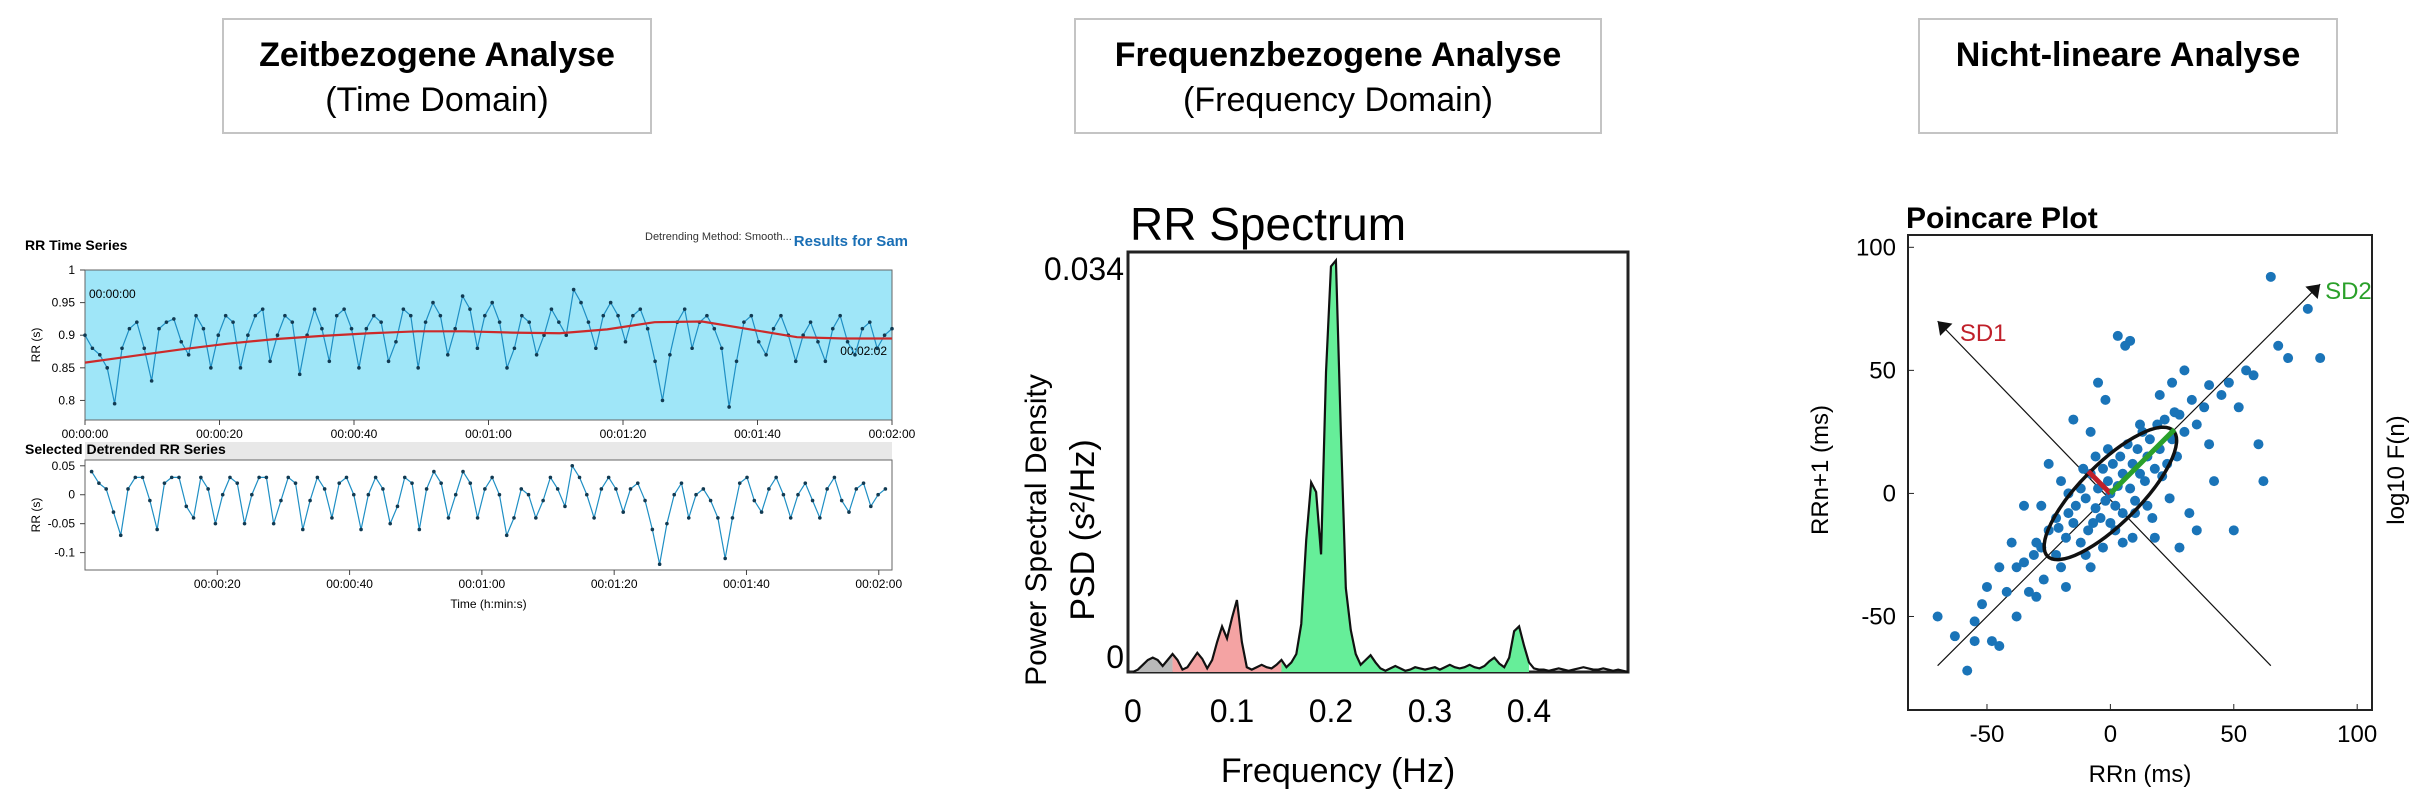 The width and height of the screenshot is (2426, 802). What do you see at coordinates (1084, 269) in the screenshot?
I see `spectrum-ytick-label: 0.034` at bounding box center [1084, 269].